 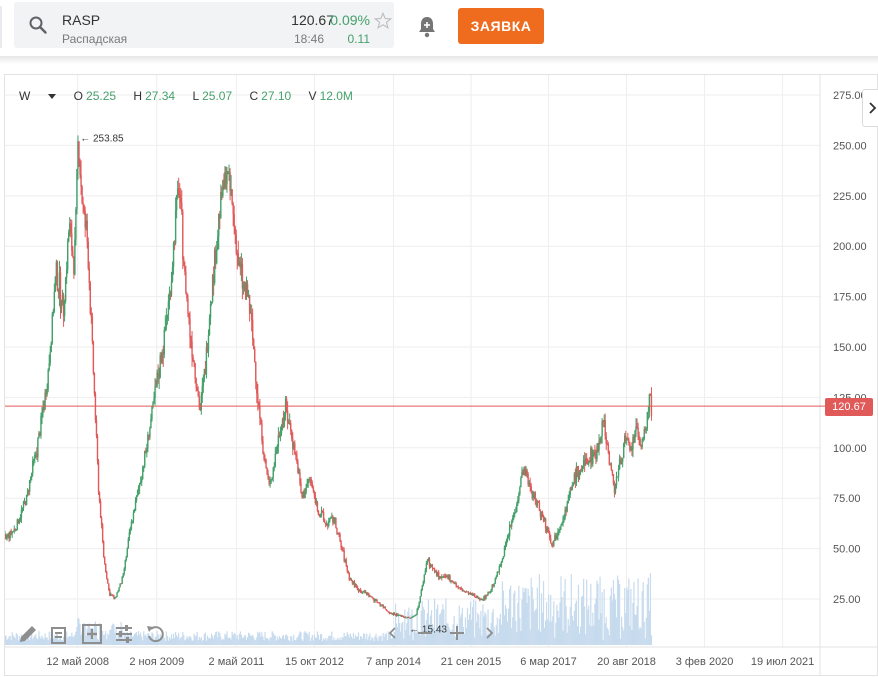 I want to click on interval-dropdown-caret, so click(x=52, y=97).